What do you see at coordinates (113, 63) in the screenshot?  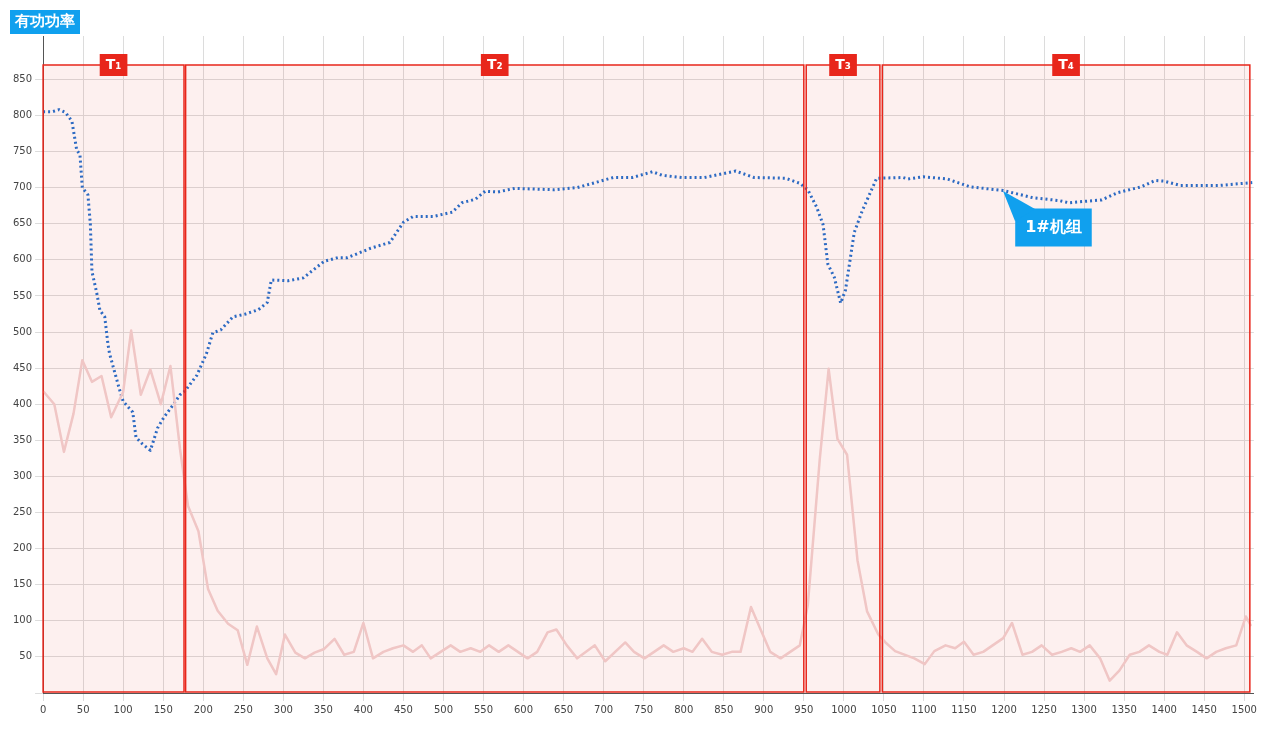 I see `band-label: T₁` at bounding box center [113, 63].